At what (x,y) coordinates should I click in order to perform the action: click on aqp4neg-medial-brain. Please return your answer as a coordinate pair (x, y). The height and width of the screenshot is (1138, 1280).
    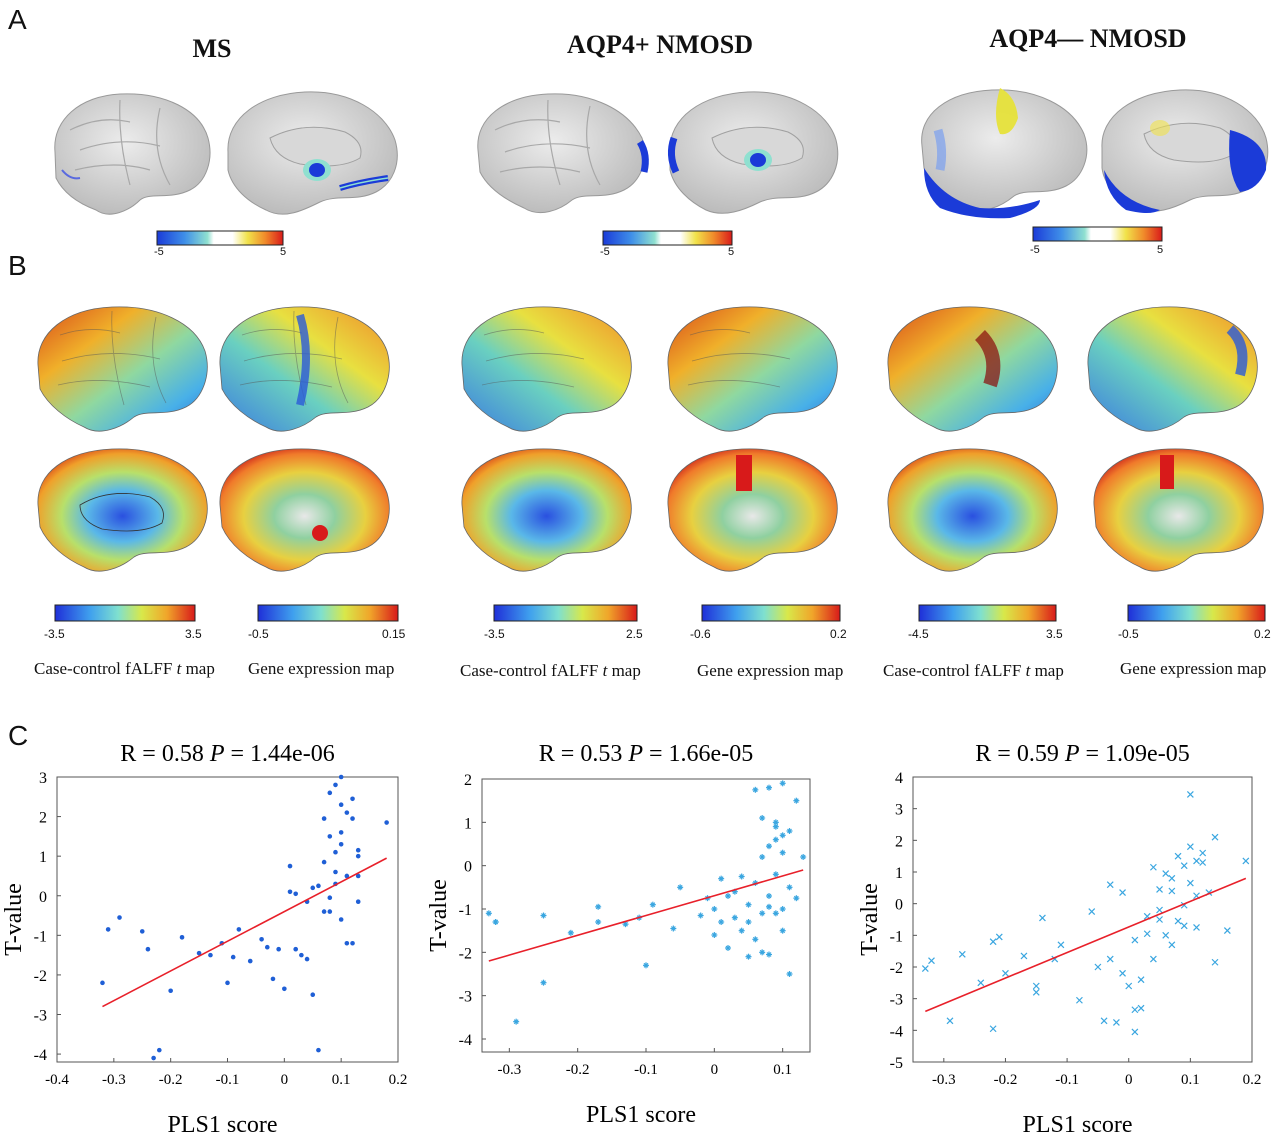
    Looking at the image, I should click on (1185, 151).